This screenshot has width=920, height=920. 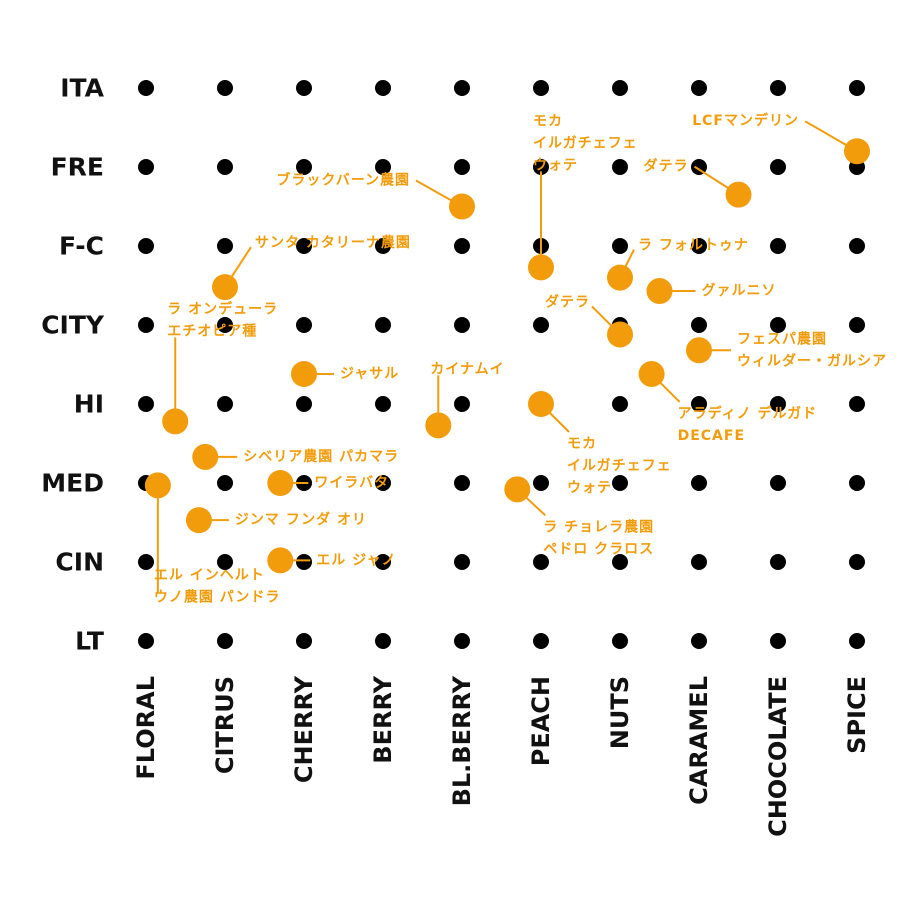 I want to click on point-label: ワイラバタ, so click(x=351, y=483).